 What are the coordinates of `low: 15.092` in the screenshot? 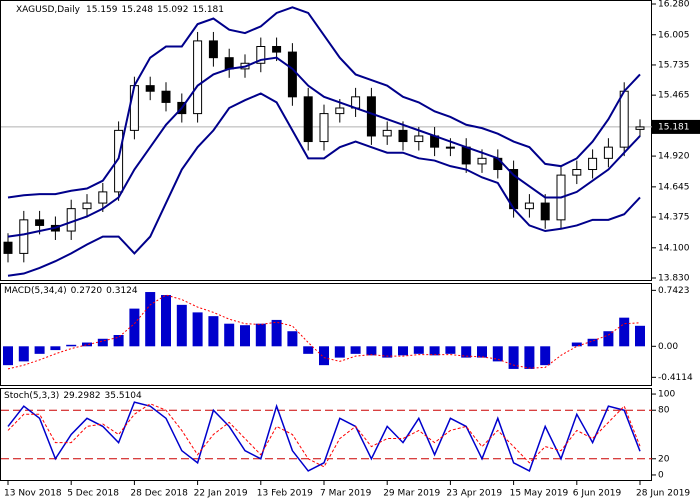 It's located at (173, 10).